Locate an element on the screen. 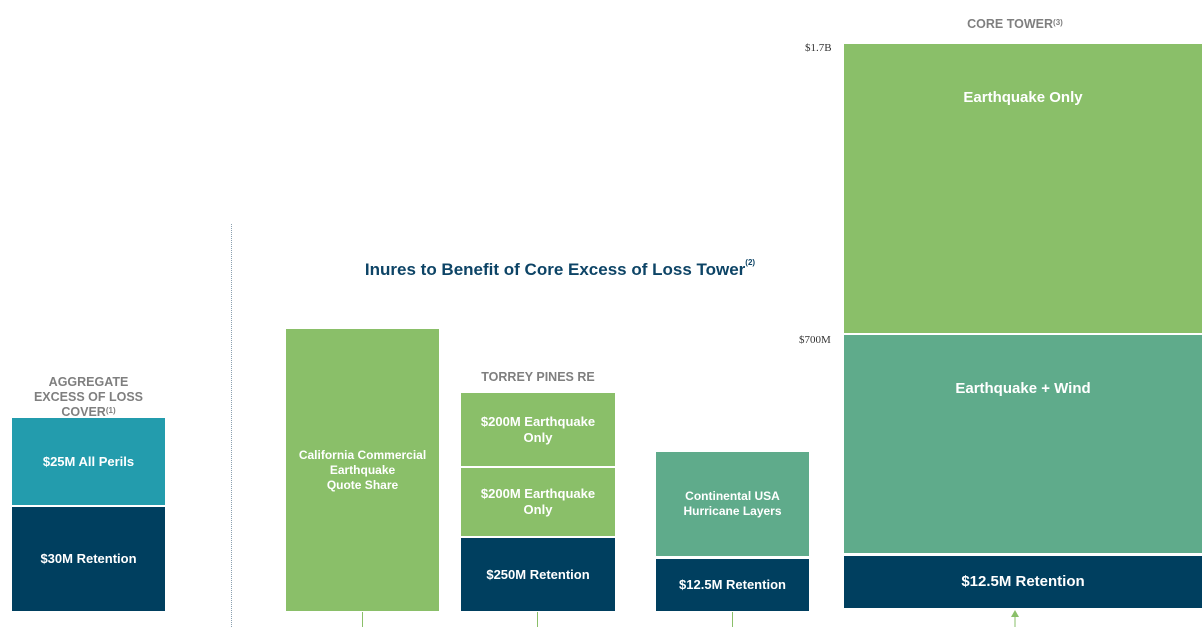 The height and width of the screenshot is (627, 1202). divider is located at coordinates (231, 425).